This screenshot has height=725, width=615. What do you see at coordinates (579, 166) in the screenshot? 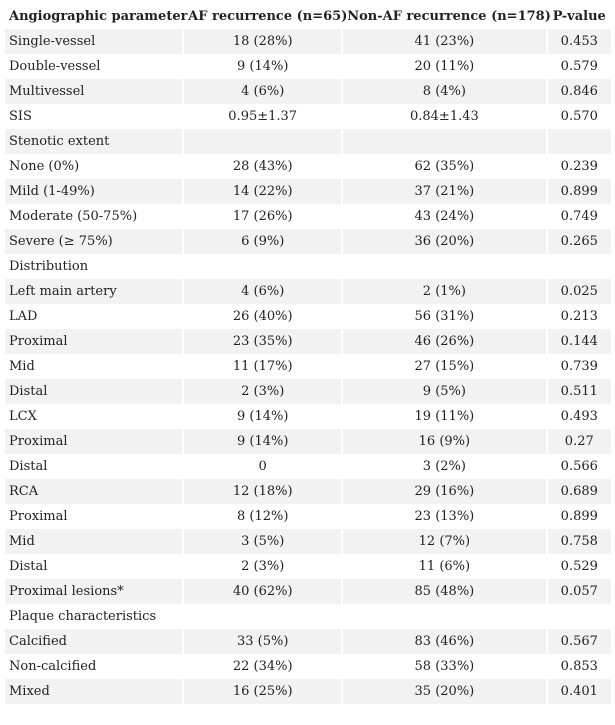
I see `cell-p-value: 0.239` at bounding box center [579, 166].